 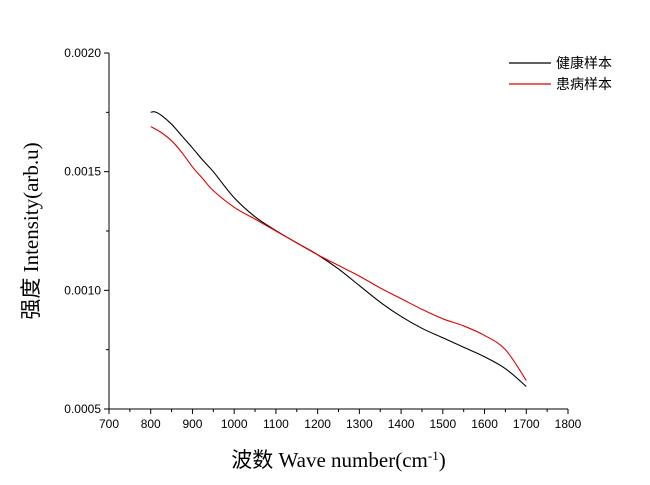 What do you see at coordinates (584, 85) in the screenshot?
I see `legend-label-2: 患病样本` at bounding box center [584, 85].